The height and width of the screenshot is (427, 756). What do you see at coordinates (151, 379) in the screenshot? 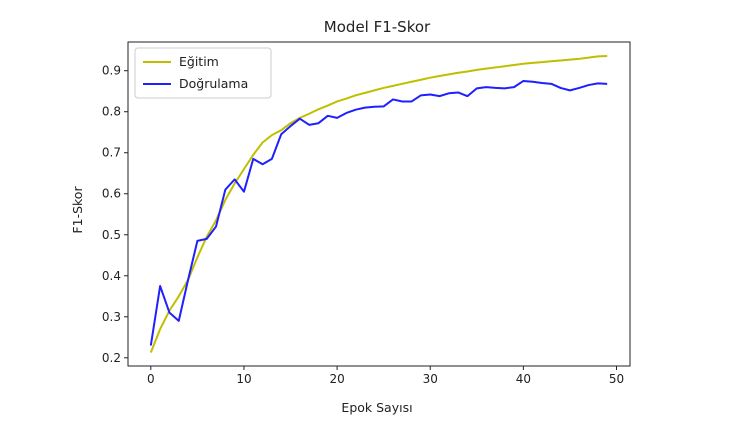
I see `x-tick-label: 0` at bounding box center [151, 379].